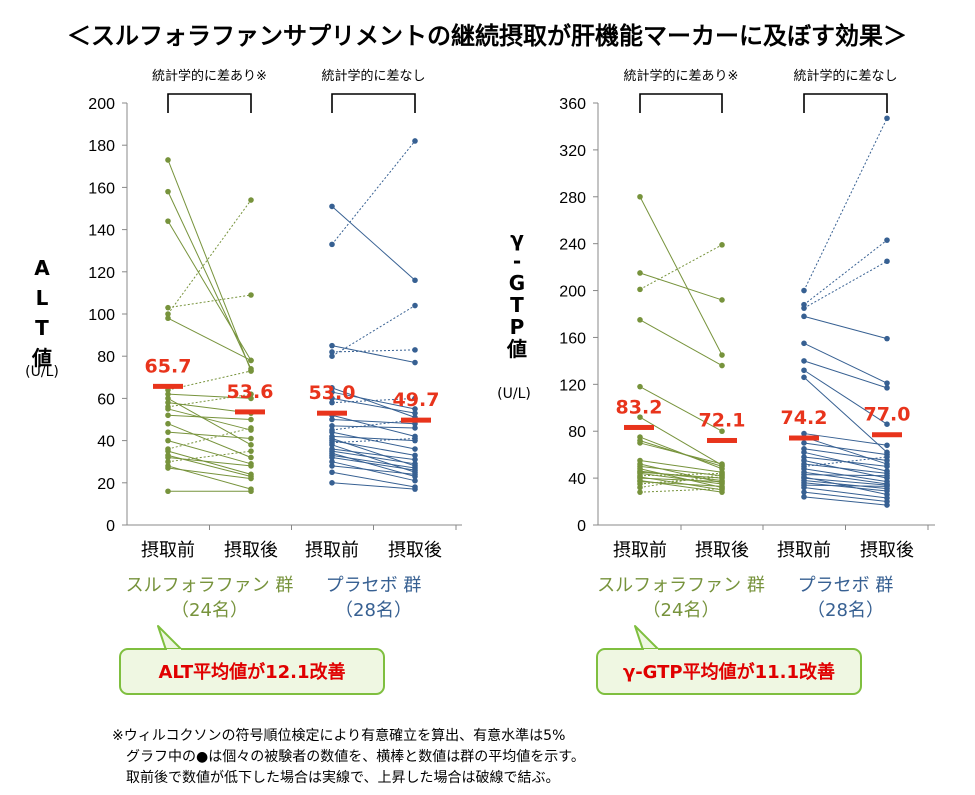 This screenshot has width=975, height=795. I want to click on y-axis-label-char: P, so click(517, 327).